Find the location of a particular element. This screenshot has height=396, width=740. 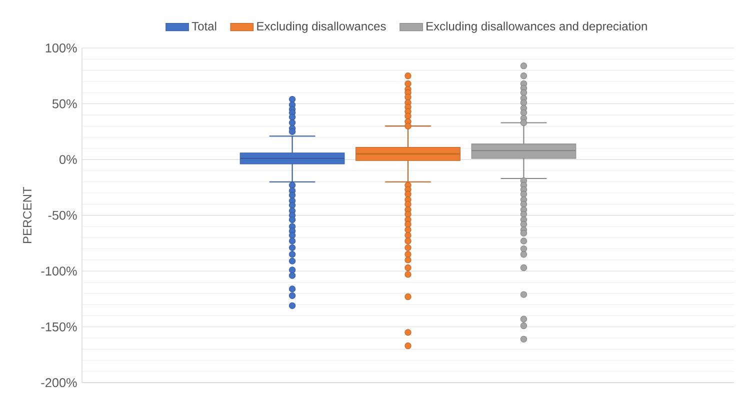

y-tick-label: -200% is located at coordinates (59, 383).